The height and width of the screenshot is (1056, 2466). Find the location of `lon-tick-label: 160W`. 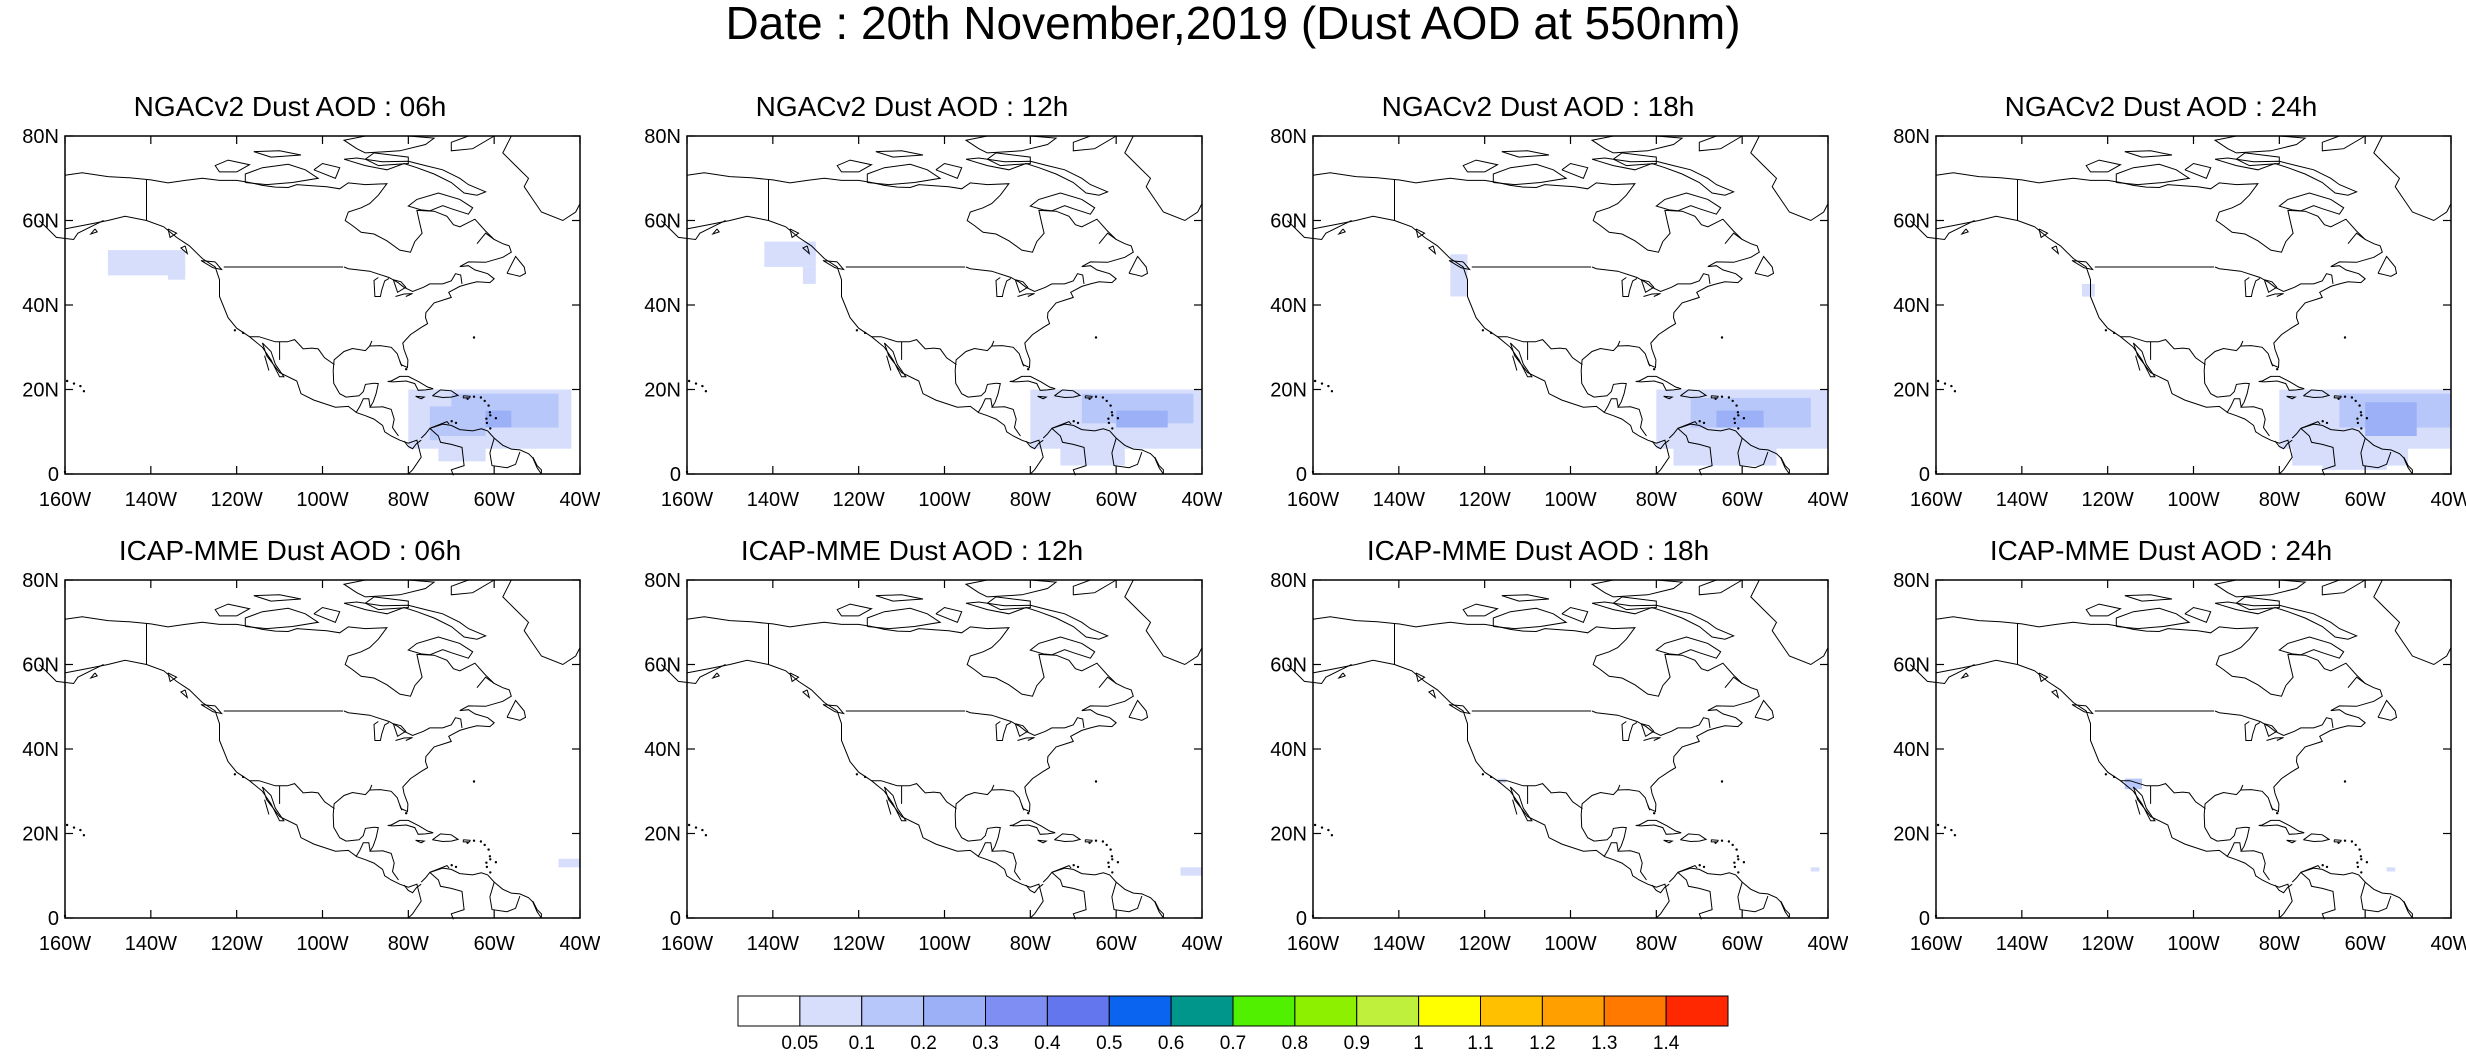

lon-tick-label: 160W is located at coordinates (1313, 500).